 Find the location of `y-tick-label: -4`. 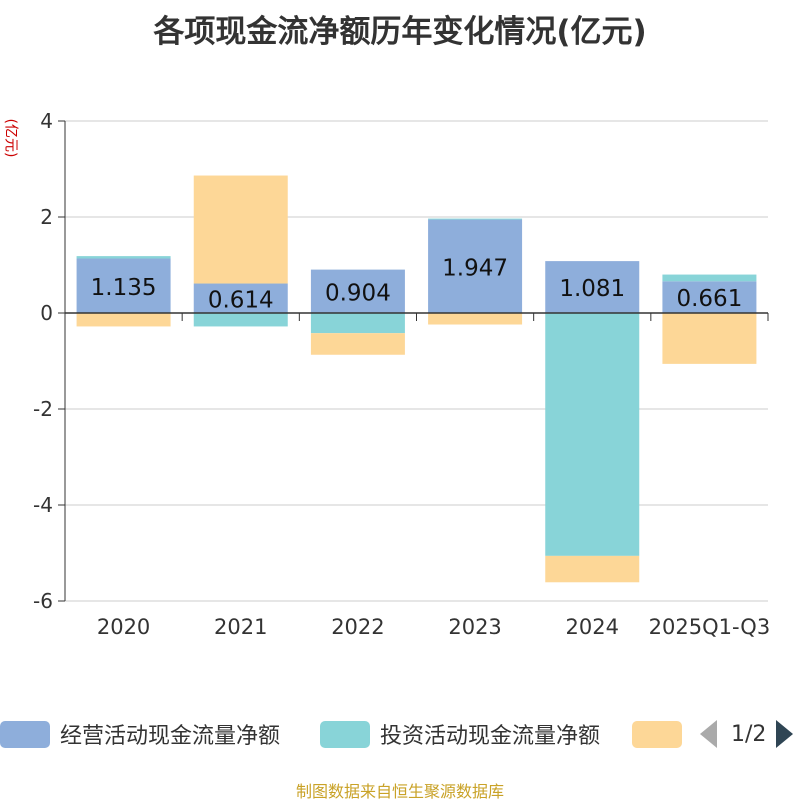

y-tick-label: -4 is located at coordinates (43, 505).